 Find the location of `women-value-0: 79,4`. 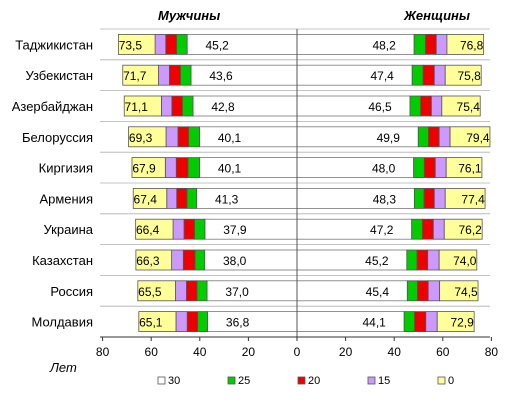

women-value-0: 79,4 is located at coordinates (478, 138).